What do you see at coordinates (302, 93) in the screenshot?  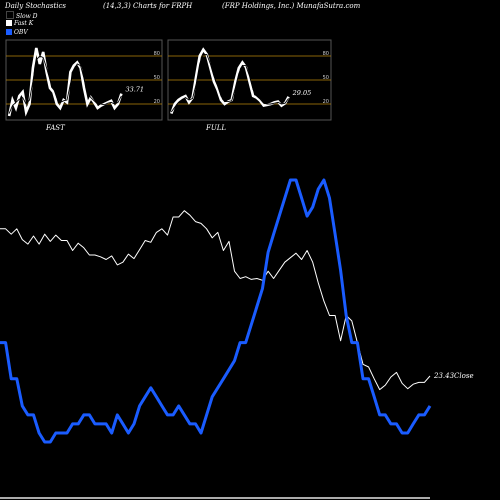 I see `full-last-value-label: 29.05` at bounding box center [302, 93].